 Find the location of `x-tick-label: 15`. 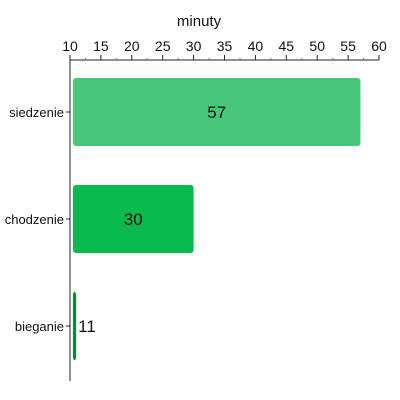

x-tick-label: 15 is located at coordinates (101, 46).